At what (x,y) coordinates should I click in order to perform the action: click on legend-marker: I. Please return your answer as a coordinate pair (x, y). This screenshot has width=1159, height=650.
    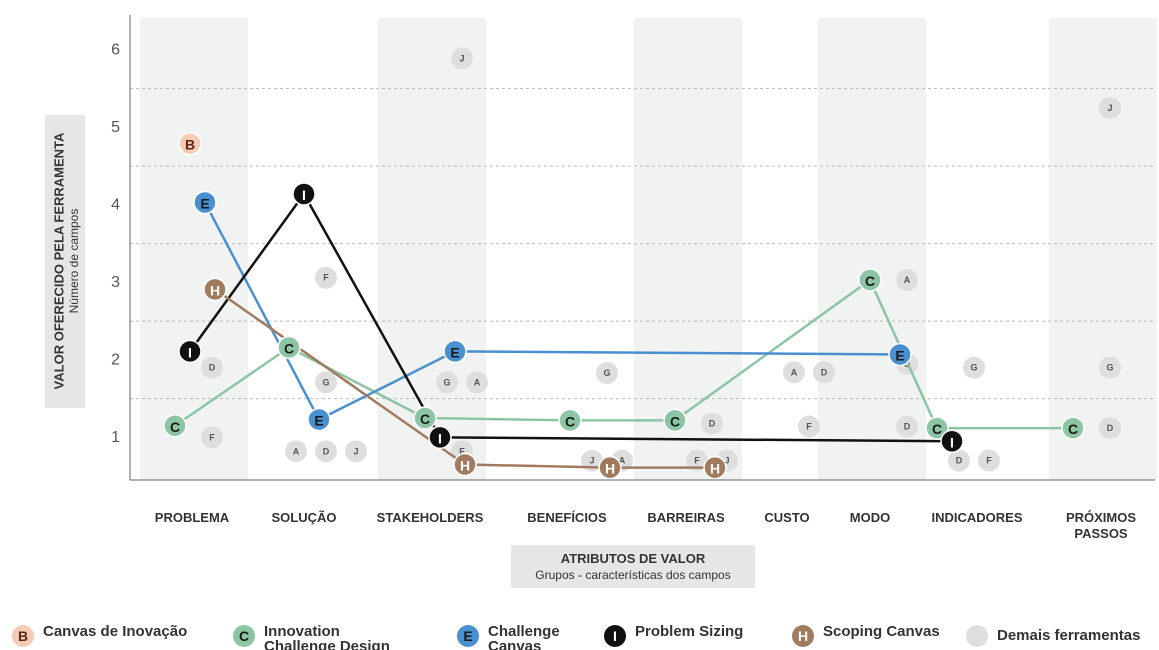
    Looking at the image, I should click on (615, 636).